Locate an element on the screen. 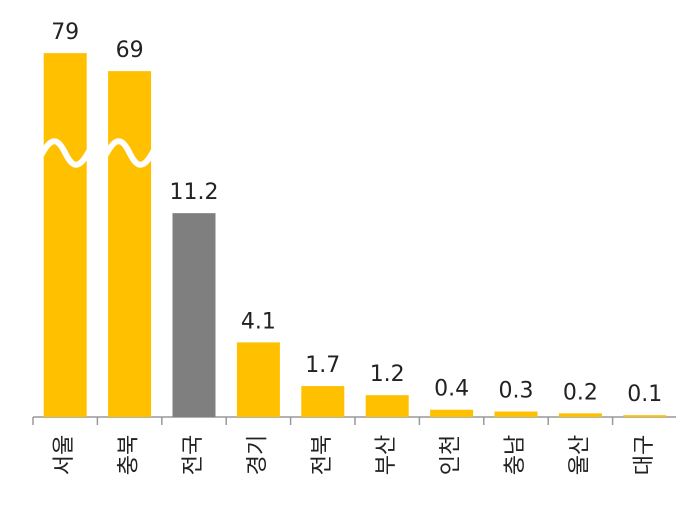  x-tick-label: 충남 is located at coordinates (515, 455).